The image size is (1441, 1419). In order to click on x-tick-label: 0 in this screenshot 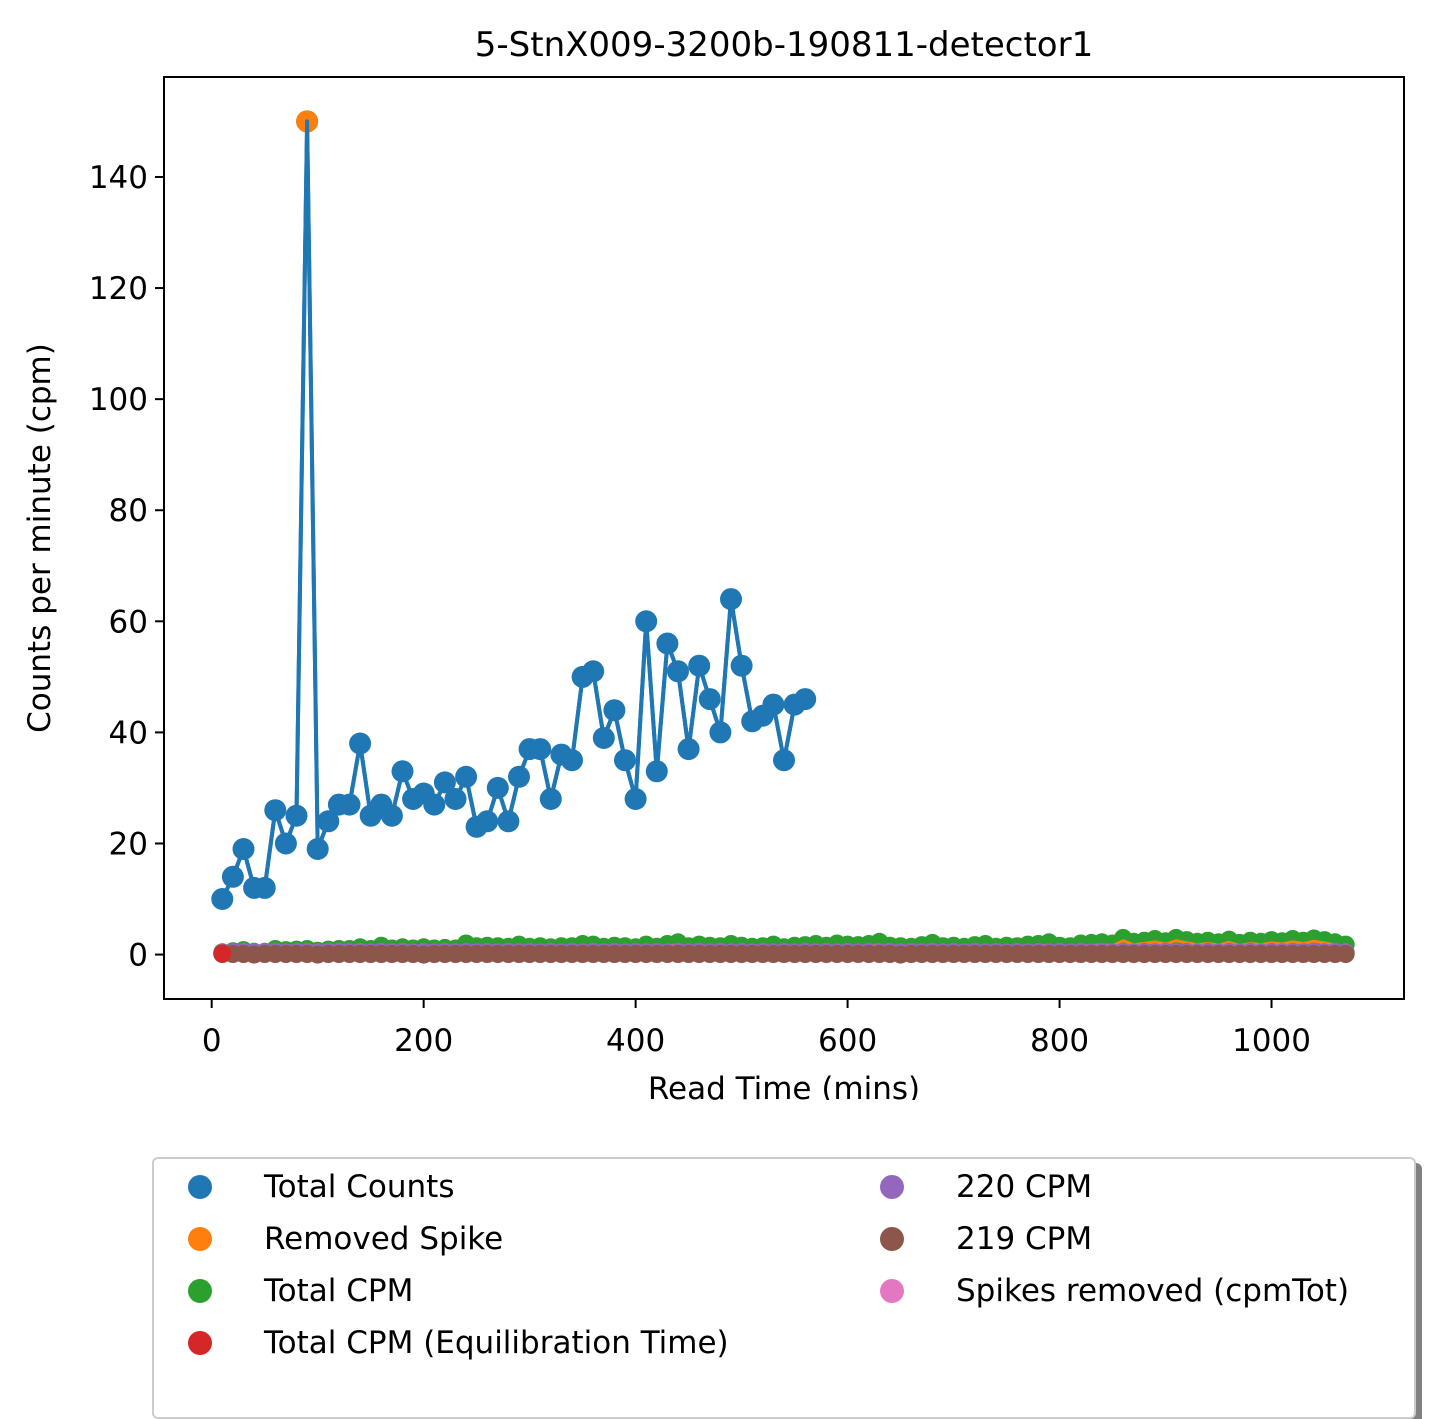, I will do `click(212, 1041)`.